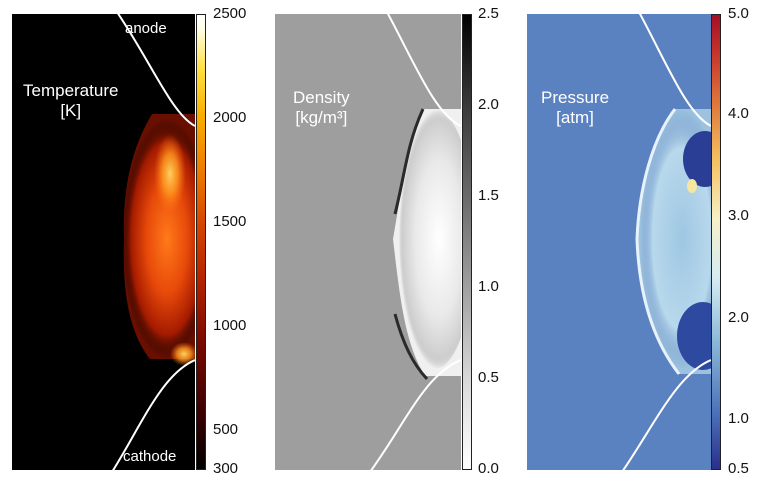  Describe the element at coordinates (694, 336) in the screenshot. I see `pressure-low-region-bottom` at that location.